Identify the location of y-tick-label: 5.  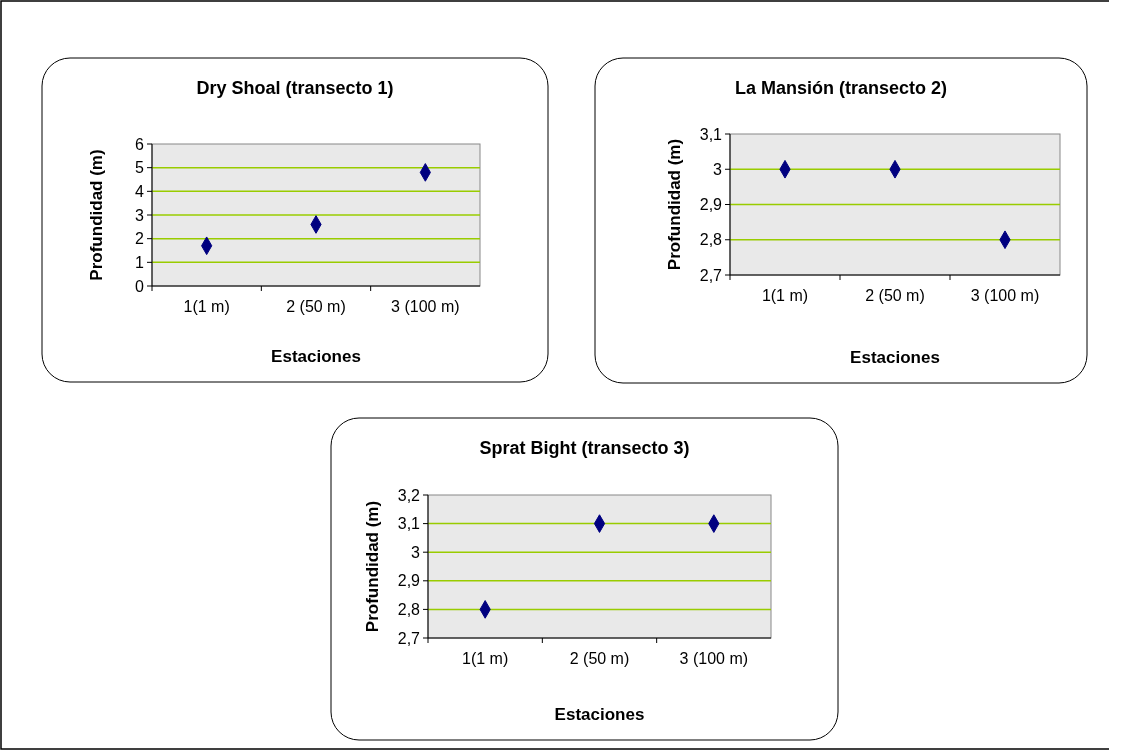
(140, 168).